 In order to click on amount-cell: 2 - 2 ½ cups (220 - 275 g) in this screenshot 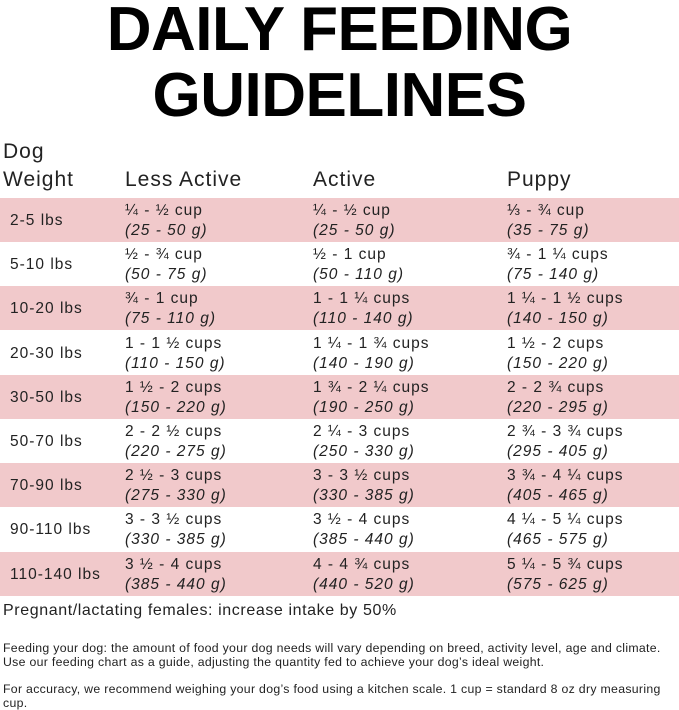, I will do `click(176, 442)`.